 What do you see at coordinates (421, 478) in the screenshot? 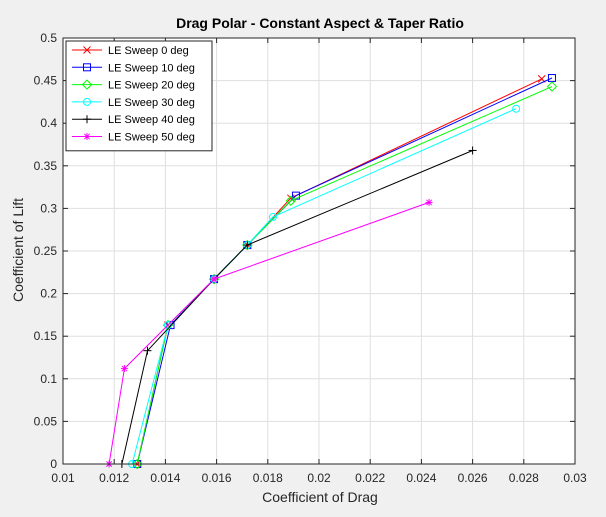
I see `x-tick-label: 0.024` at bounding box center [421, 478].